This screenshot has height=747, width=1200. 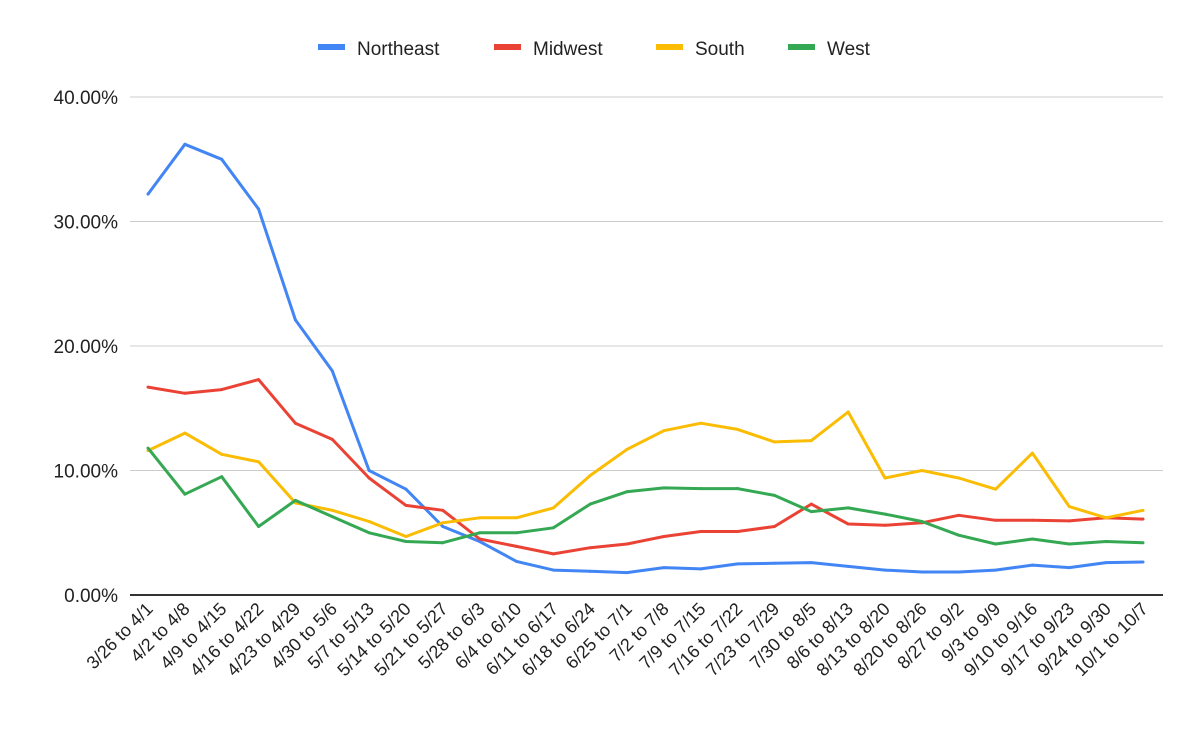 I want to click on y-tick-label: 40.00%, so click(x=86, y=98).